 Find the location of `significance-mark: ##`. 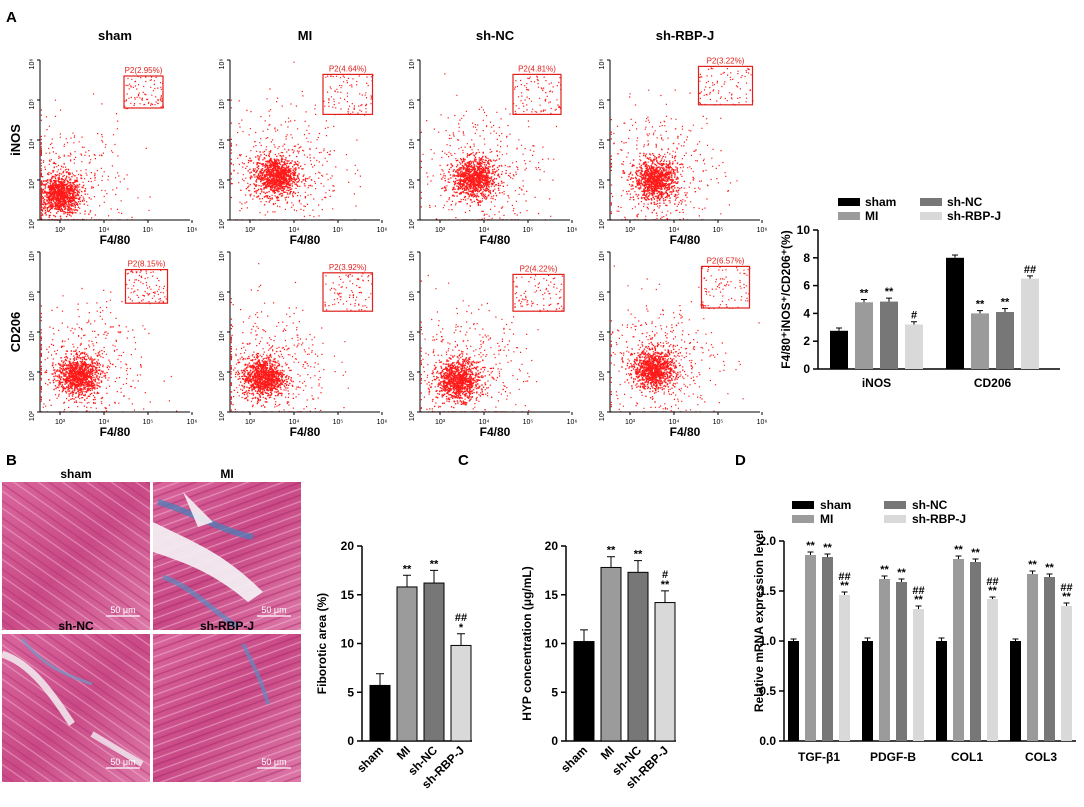

significance-mark: ## is located at coordinates (1030, 270).